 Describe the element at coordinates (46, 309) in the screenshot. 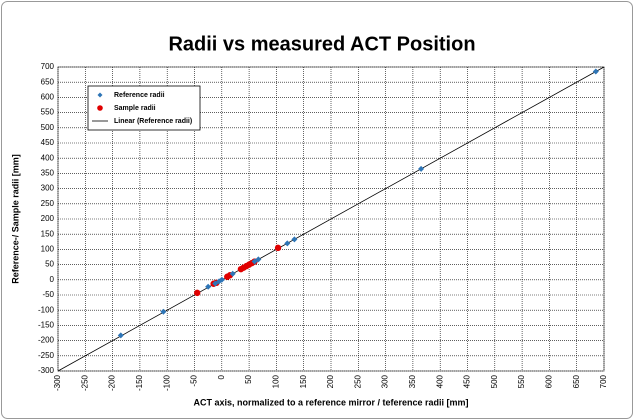

I see `y-tick-label: -100` at that location.